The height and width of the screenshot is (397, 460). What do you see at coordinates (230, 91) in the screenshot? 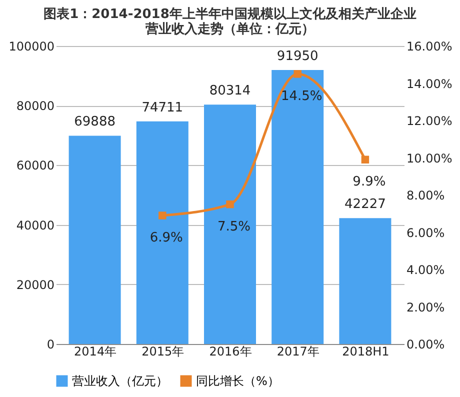
I see `data-label: 80314` at bounding box center [230, 91].